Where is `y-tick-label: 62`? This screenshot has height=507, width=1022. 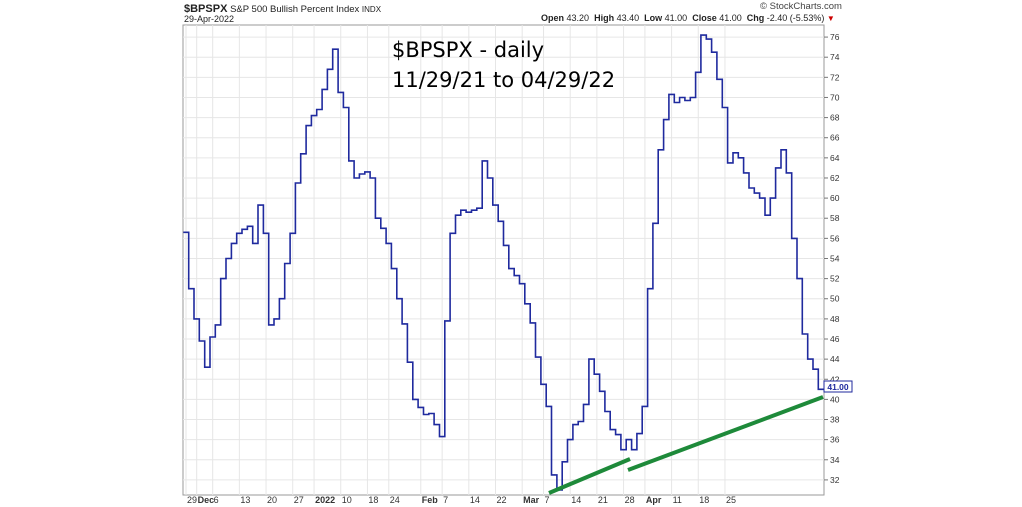 y-tick-label: 62 is located at coordinates (835, 178).